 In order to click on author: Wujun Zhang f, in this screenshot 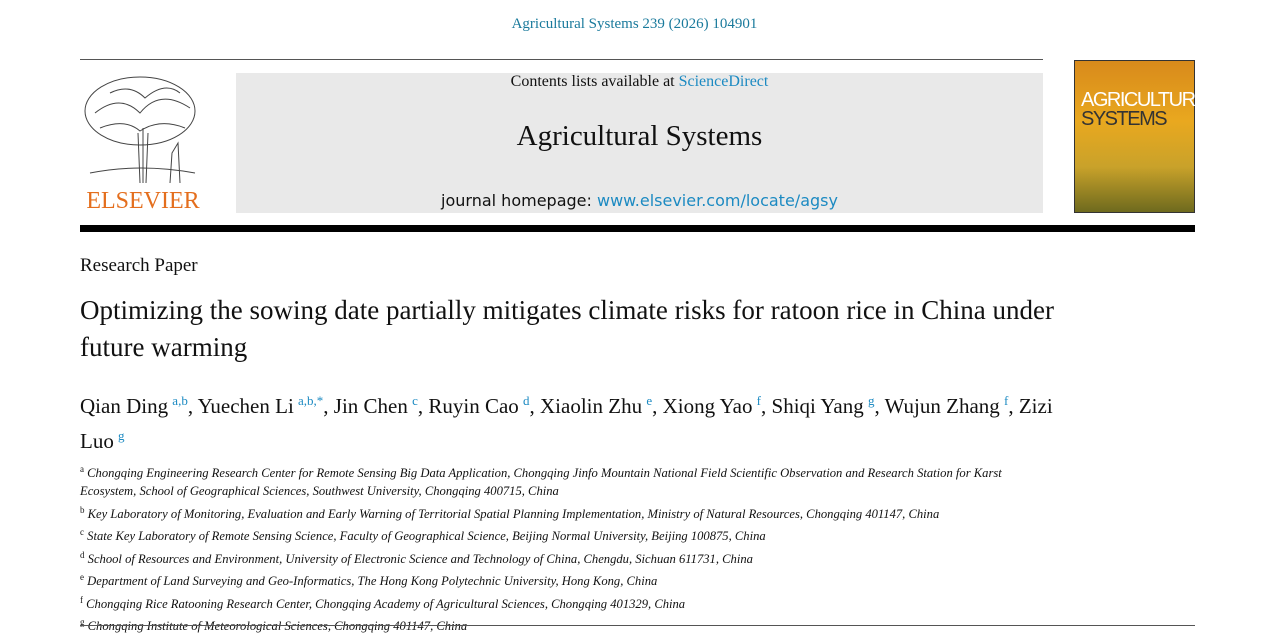, I will do `click(949, 405)`.